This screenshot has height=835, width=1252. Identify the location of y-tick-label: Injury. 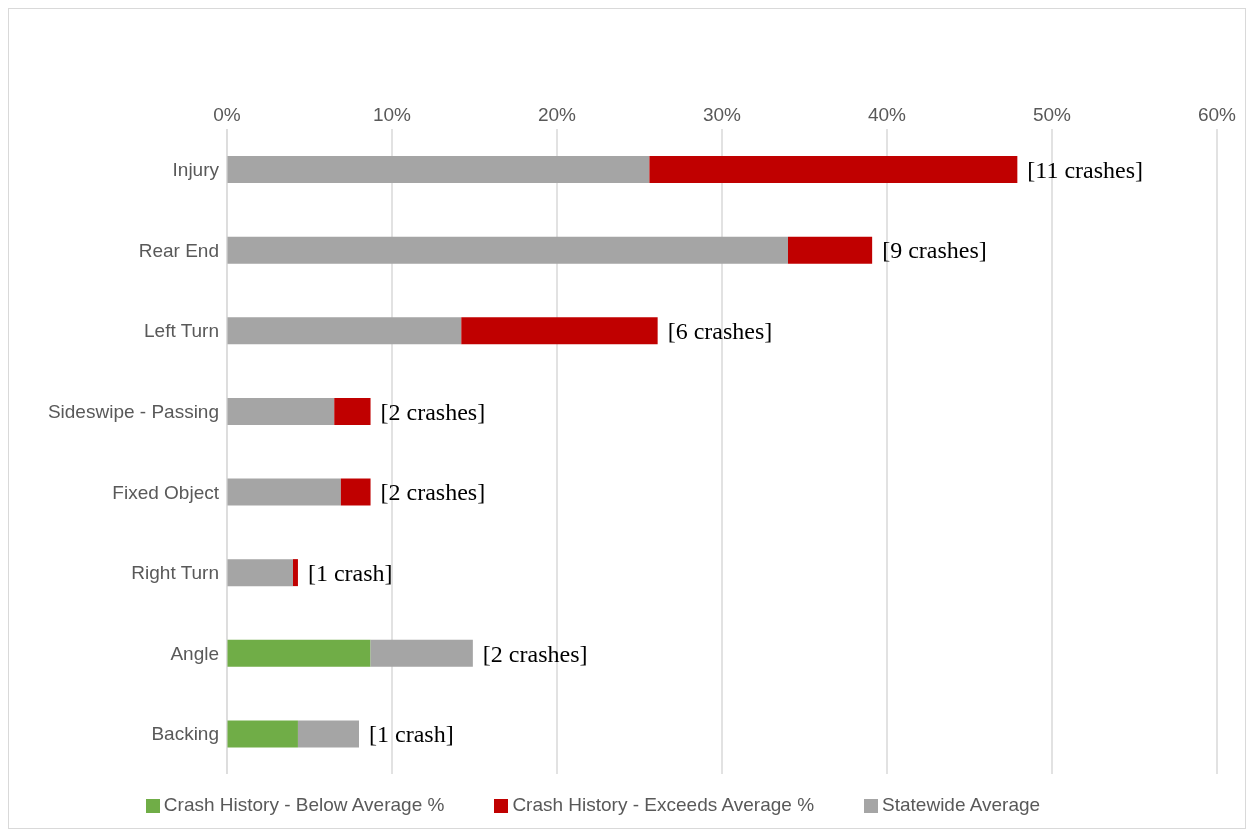
(196, 170).